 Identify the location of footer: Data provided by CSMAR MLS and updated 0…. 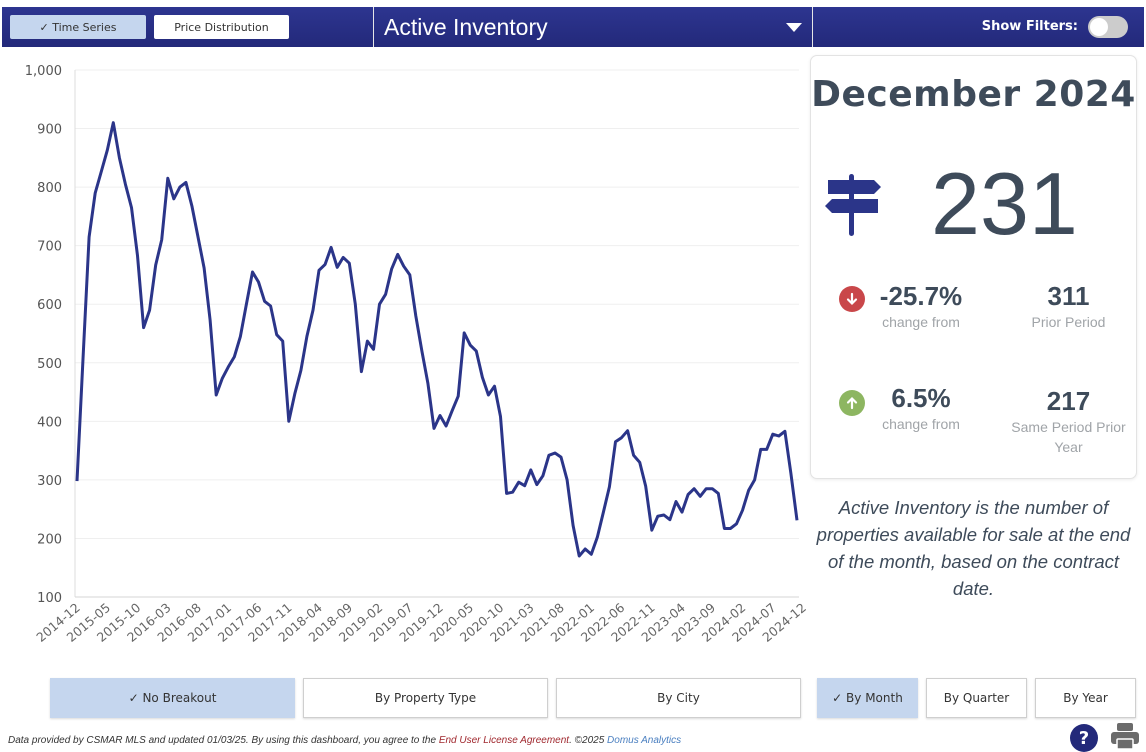
(344, 740).